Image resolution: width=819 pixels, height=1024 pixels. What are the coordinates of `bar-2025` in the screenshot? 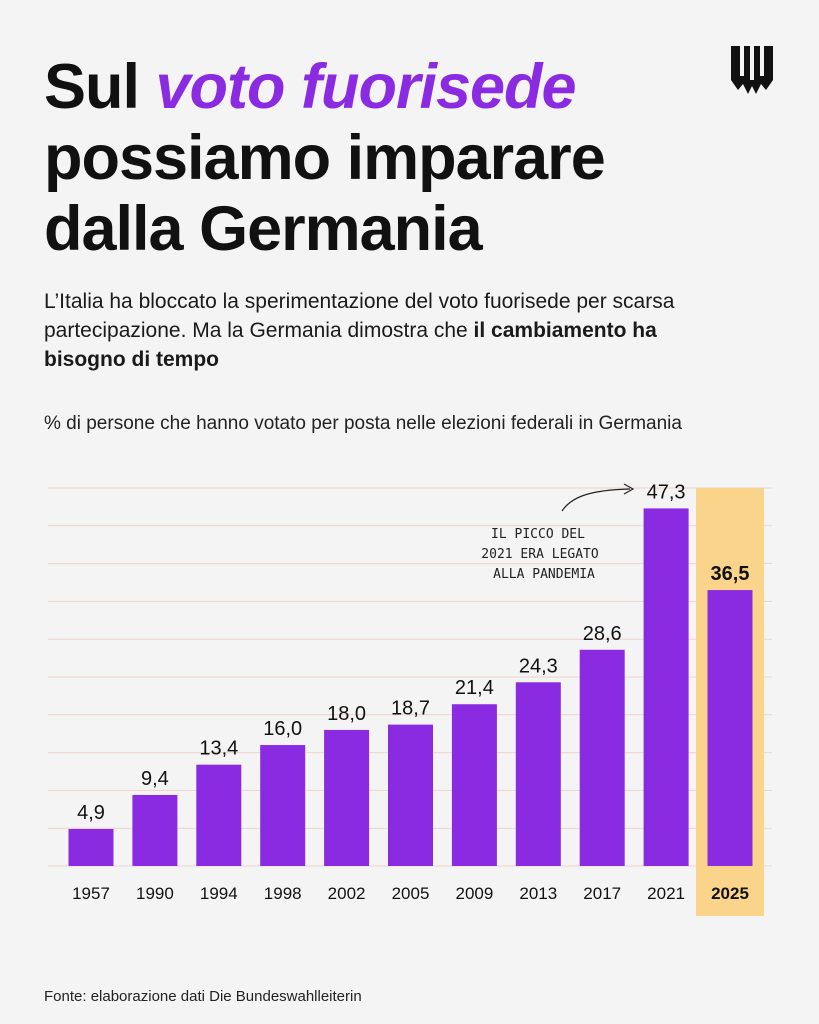 It's located at (730, 728).